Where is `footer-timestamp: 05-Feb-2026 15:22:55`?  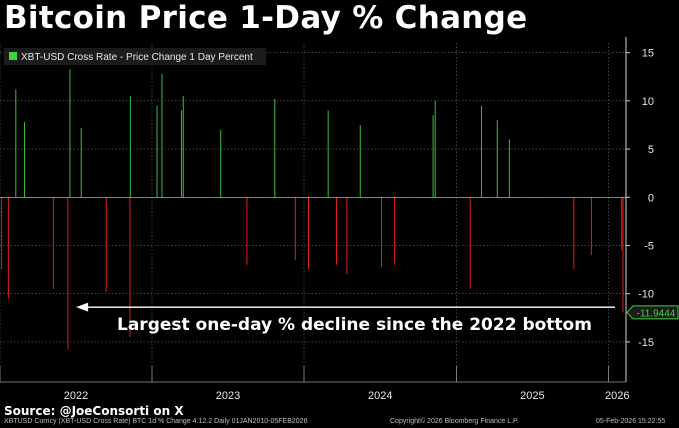 footer-timestamp: 05-Feb-2026 15:22:55 is located at coordinates (631, 421).